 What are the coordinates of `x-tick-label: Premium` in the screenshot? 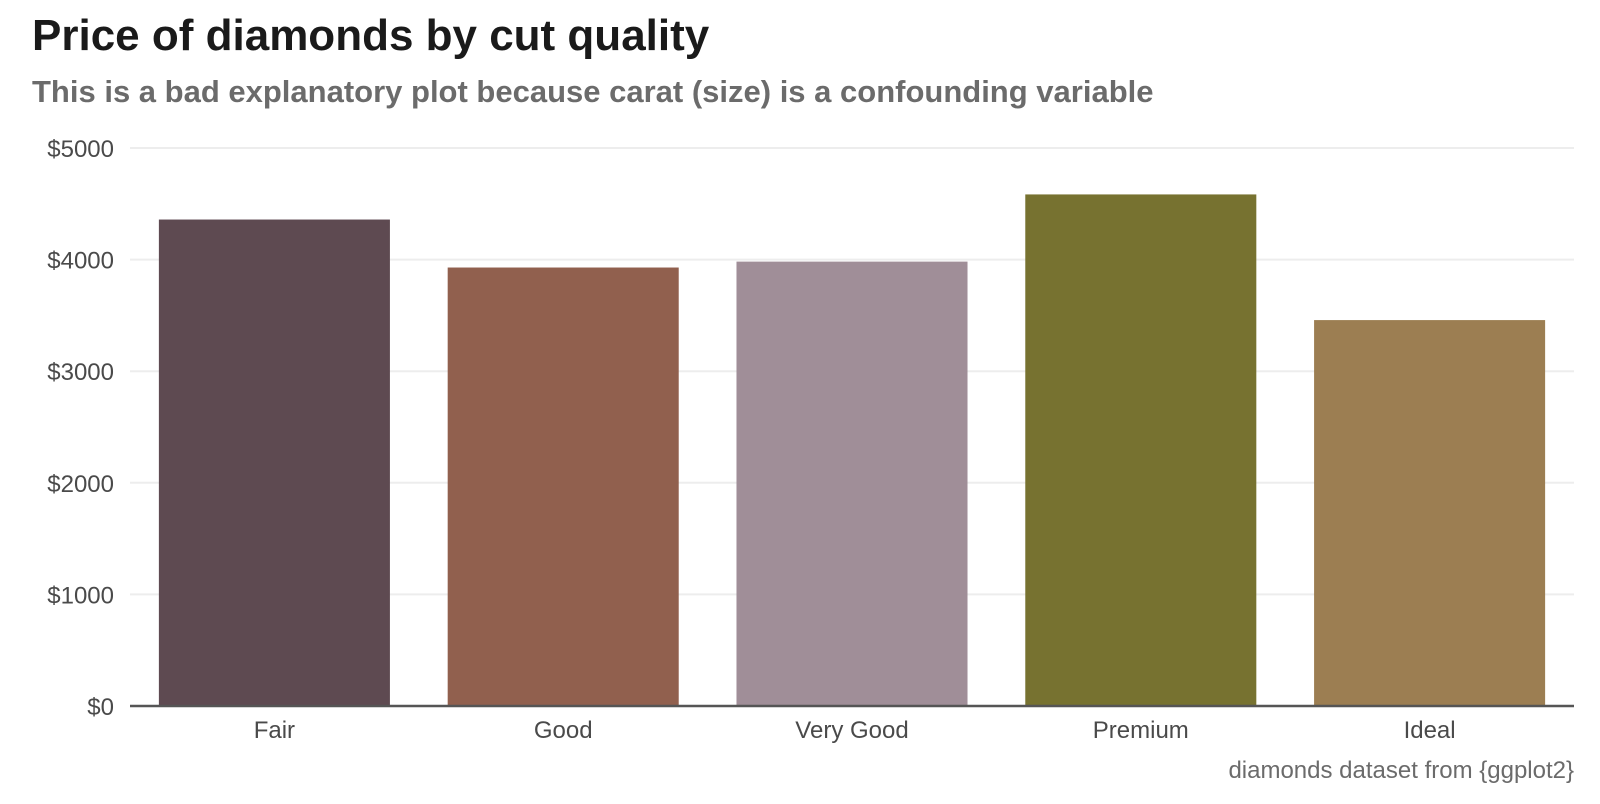 It's located at (1141, 730).